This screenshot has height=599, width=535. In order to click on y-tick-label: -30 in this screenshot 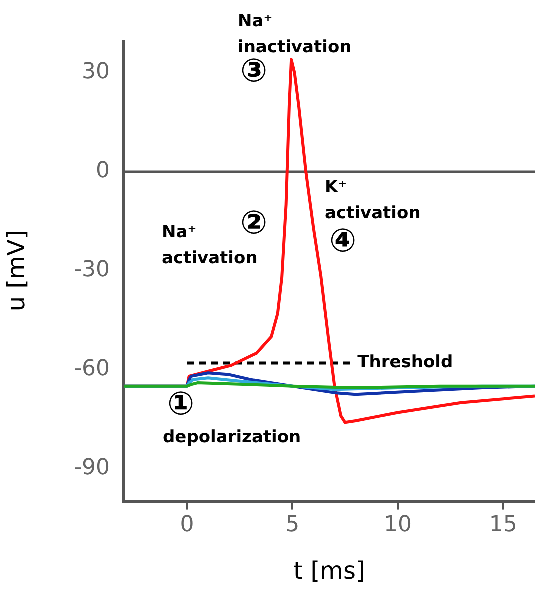, I will do `click(92, 270)`.